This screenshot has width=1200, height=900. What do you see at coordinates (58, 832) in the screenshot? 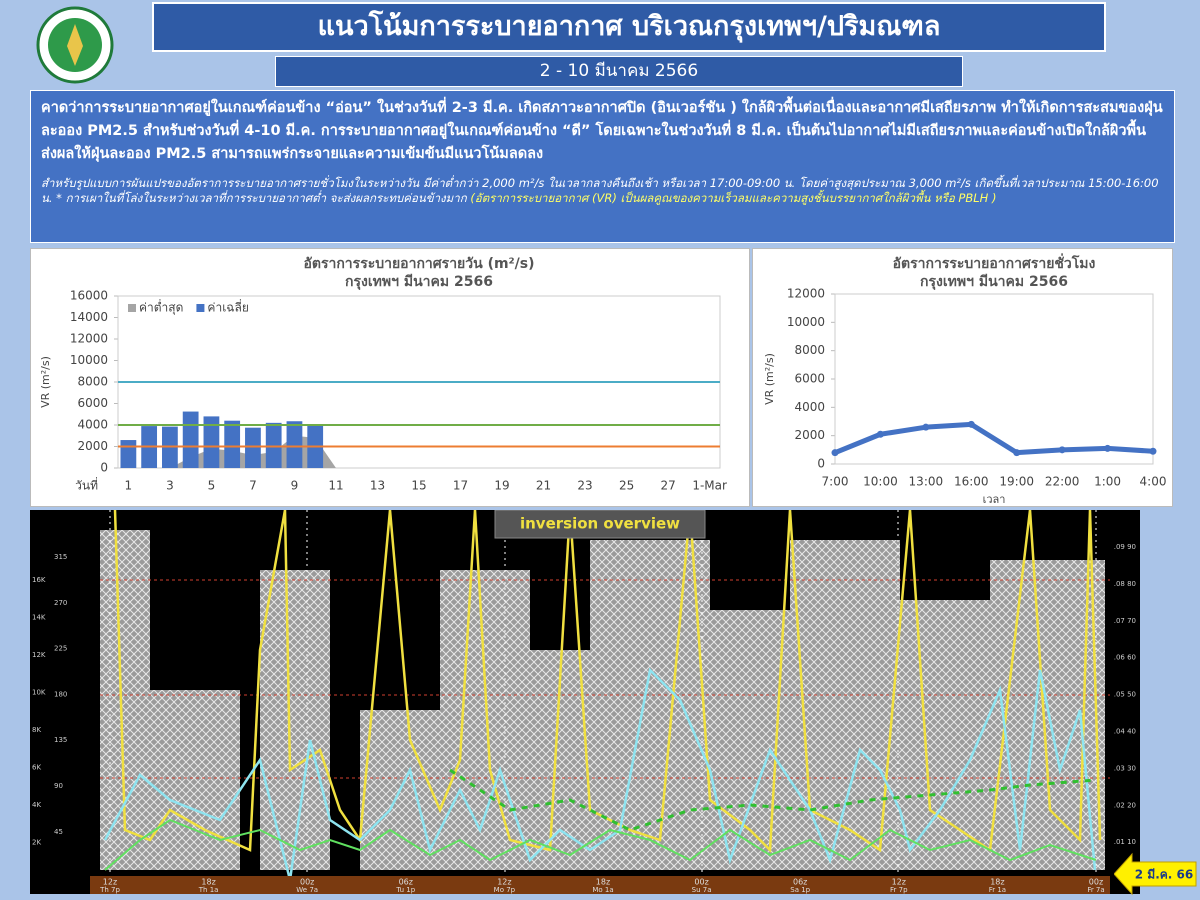
I see `direction-label: 45` at bounding box center [58, 832].